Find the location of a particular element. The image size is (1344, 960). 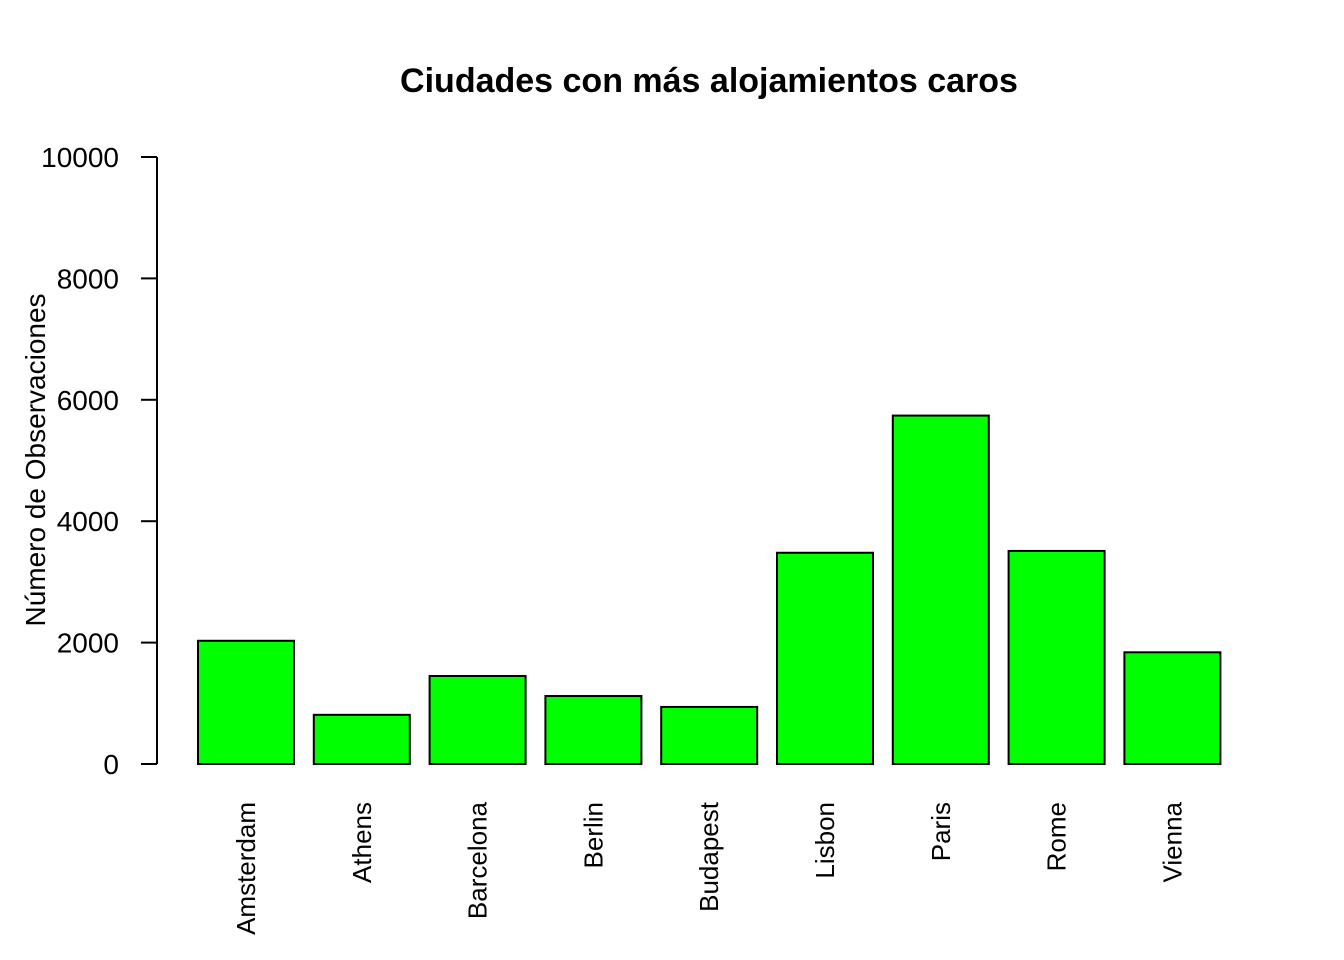

y-axis: 0 2000 4000 6000 8000 10000 is located at coordinates (99, 461).